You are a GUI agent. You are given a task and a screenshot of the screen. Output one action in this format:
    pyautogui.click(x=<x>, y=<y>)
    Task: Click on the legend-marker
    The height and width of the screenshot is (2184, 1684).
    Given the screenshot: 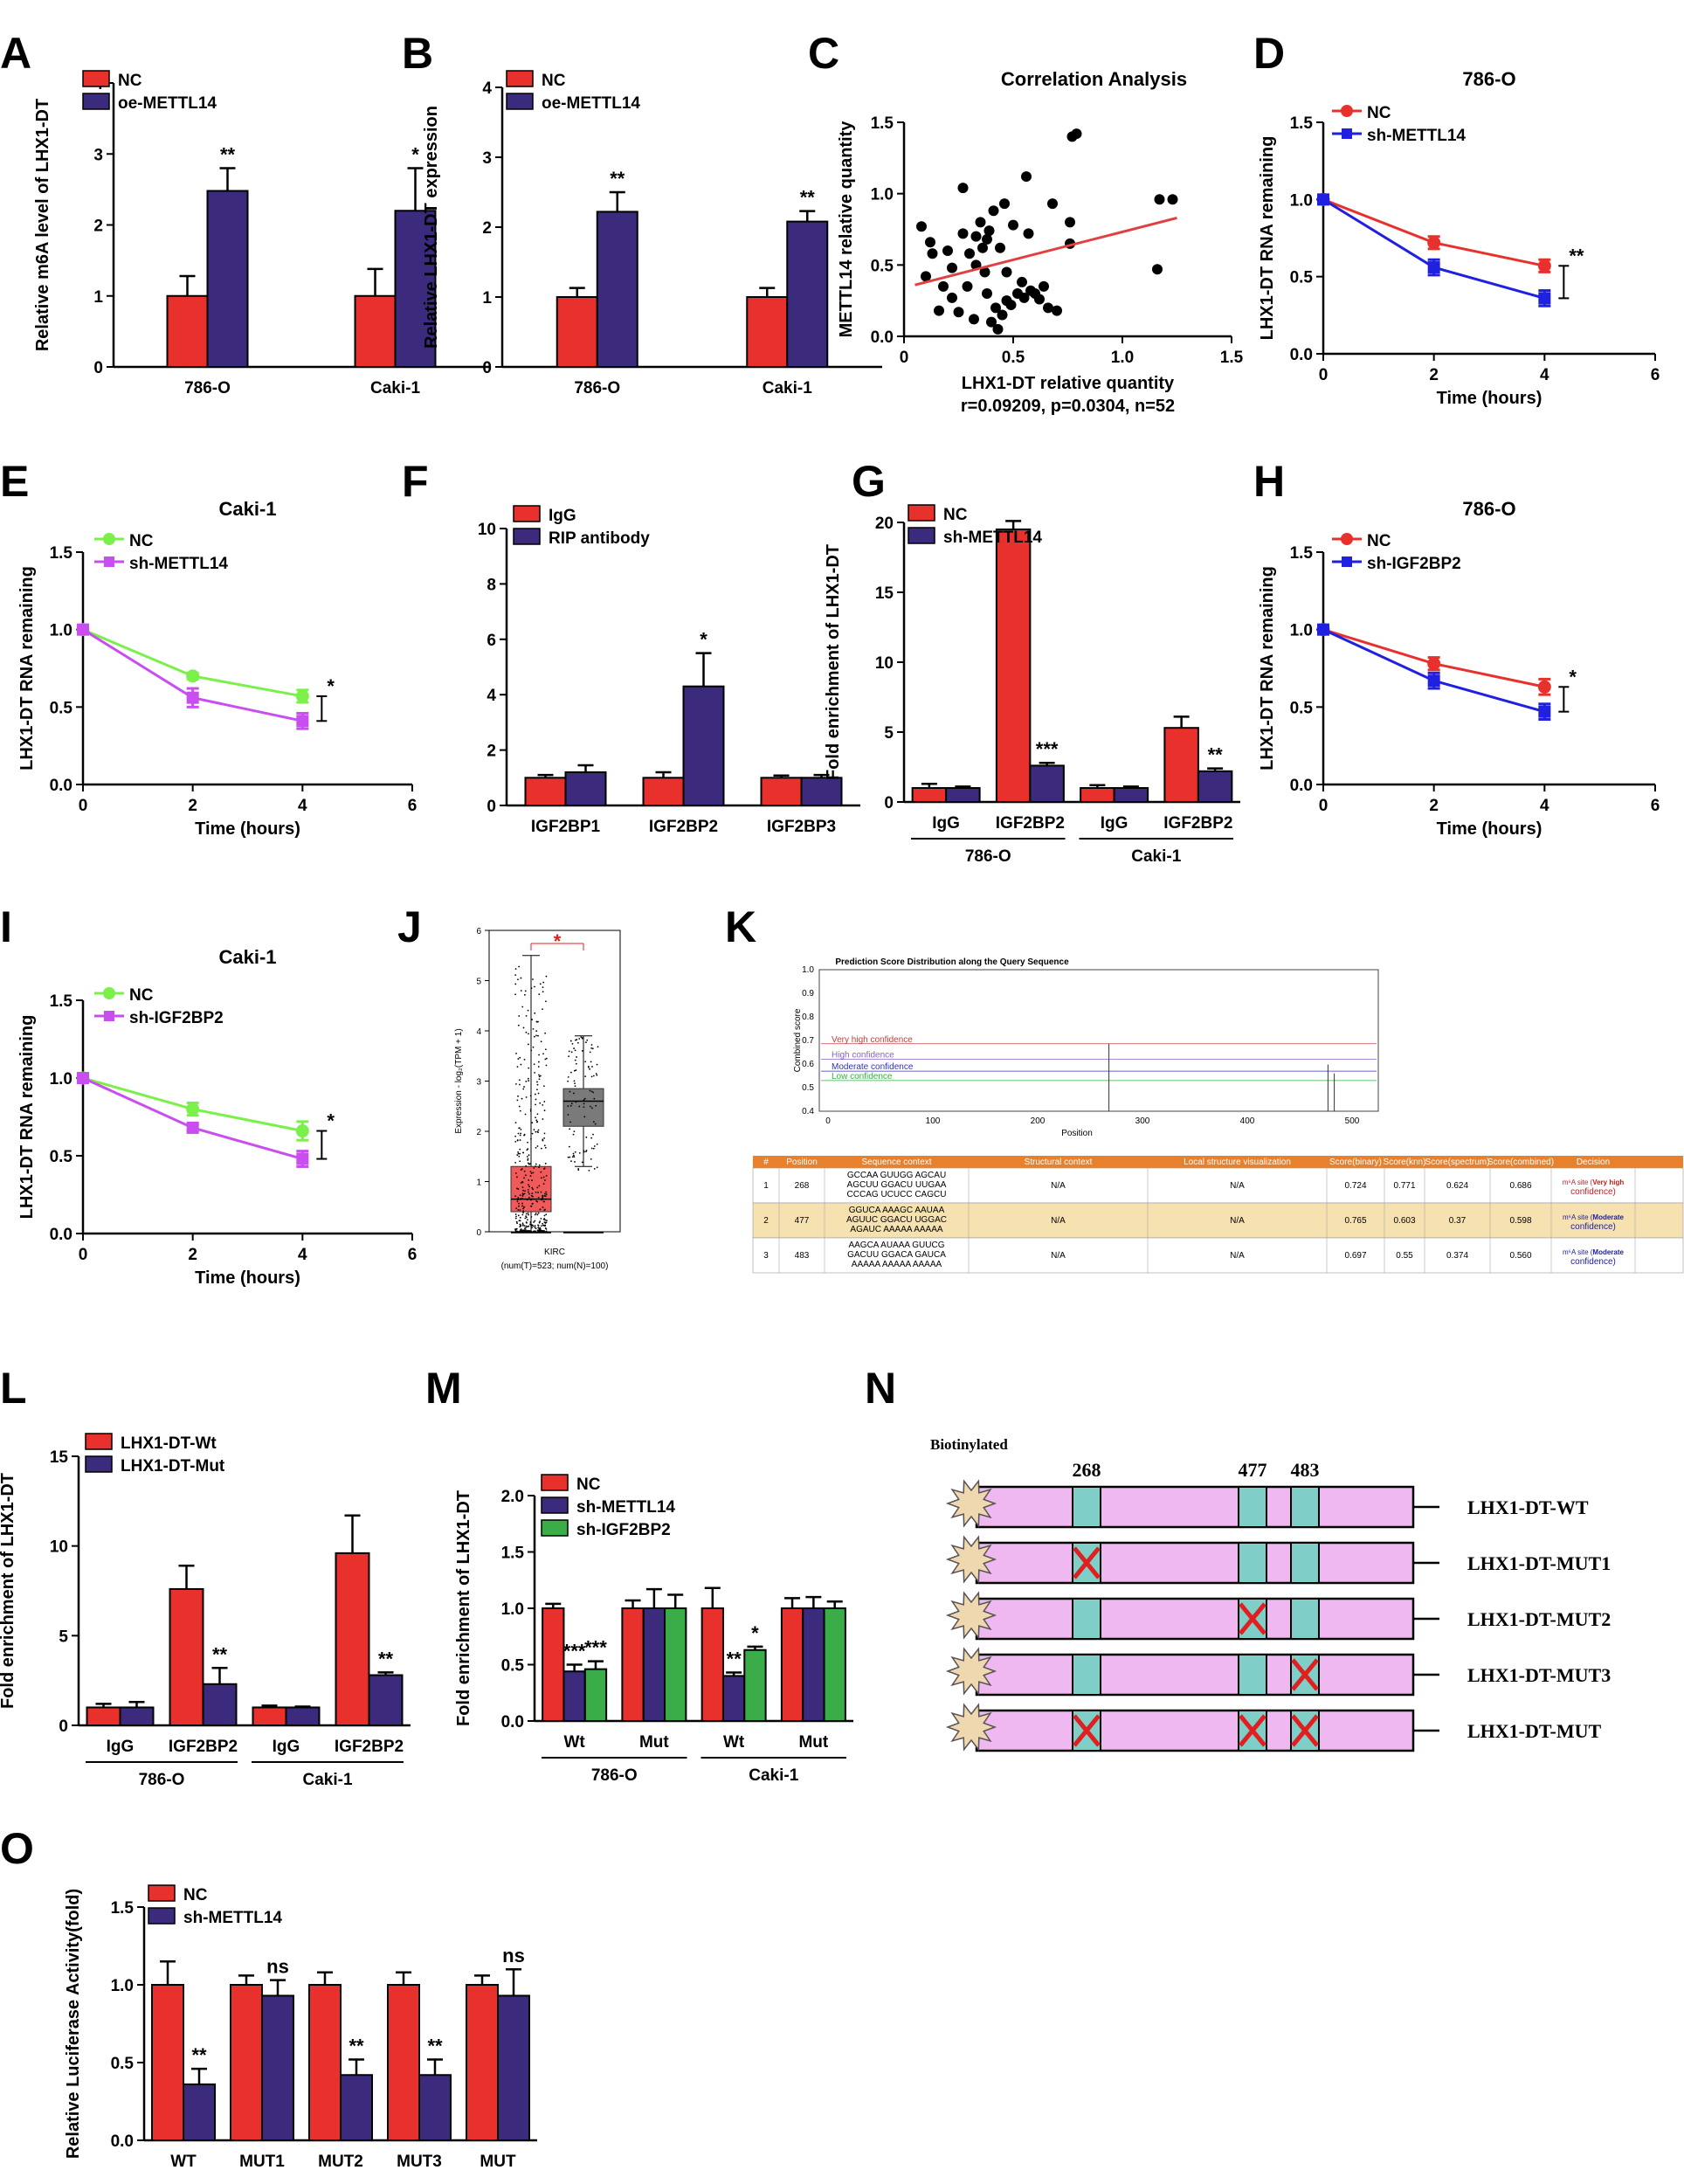 What is the action you would take?
    pyautogui.click(x=1347, y=111)
    